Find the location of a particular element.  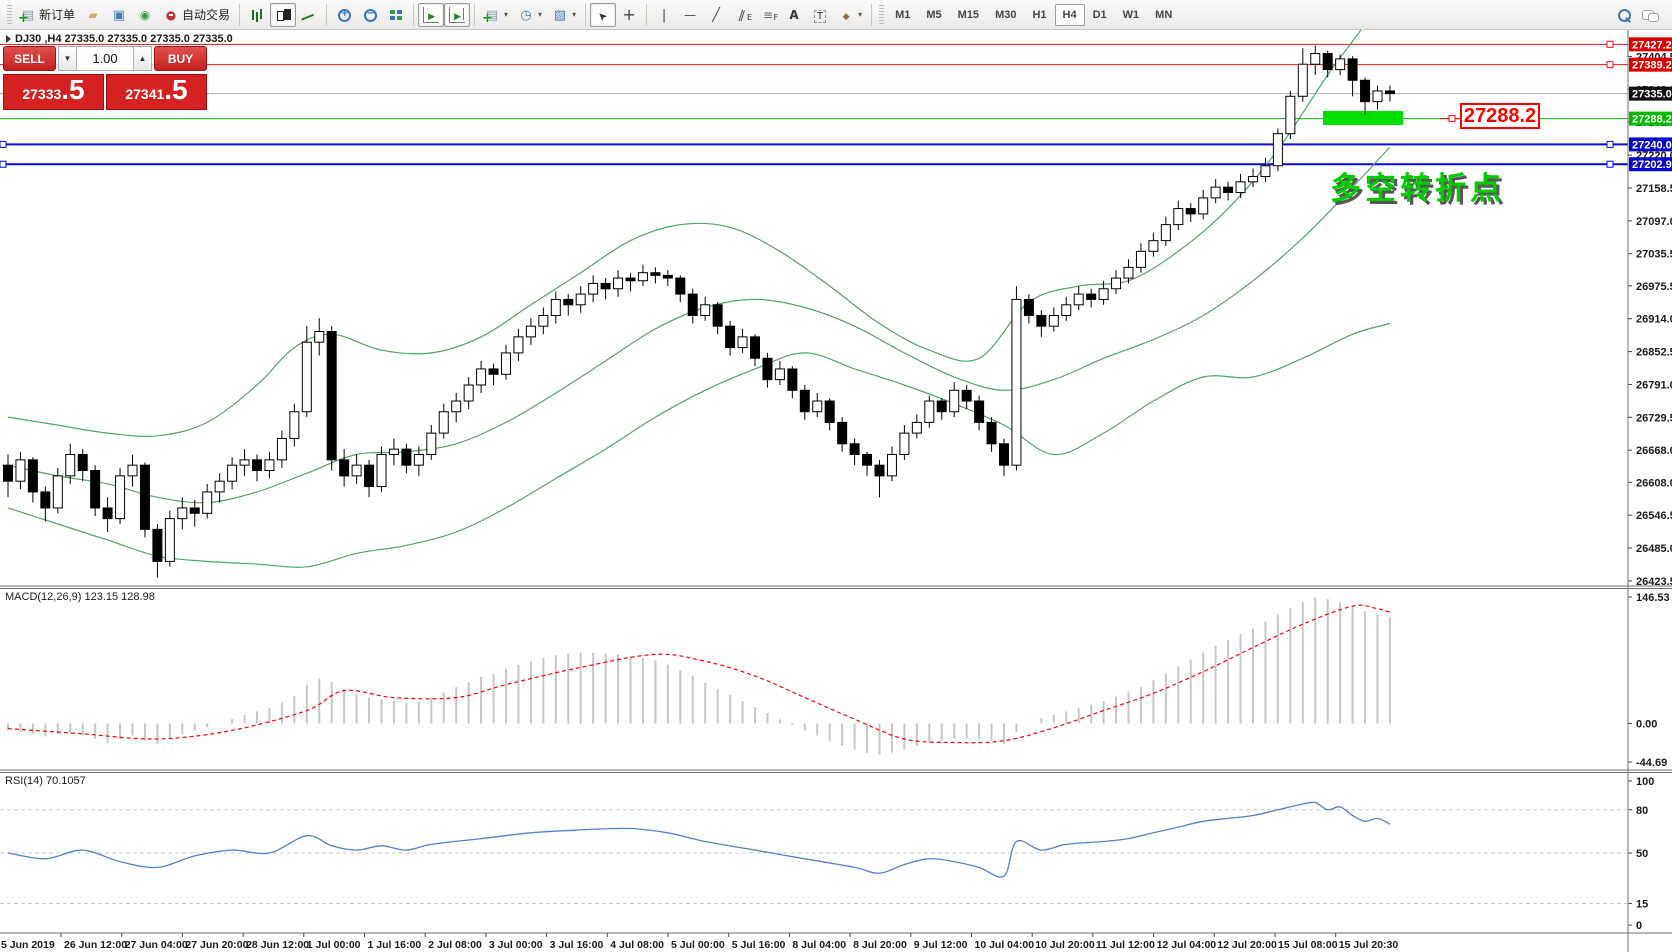

timeframe-h4-button: H4 is located at coordinates (1069, 14).